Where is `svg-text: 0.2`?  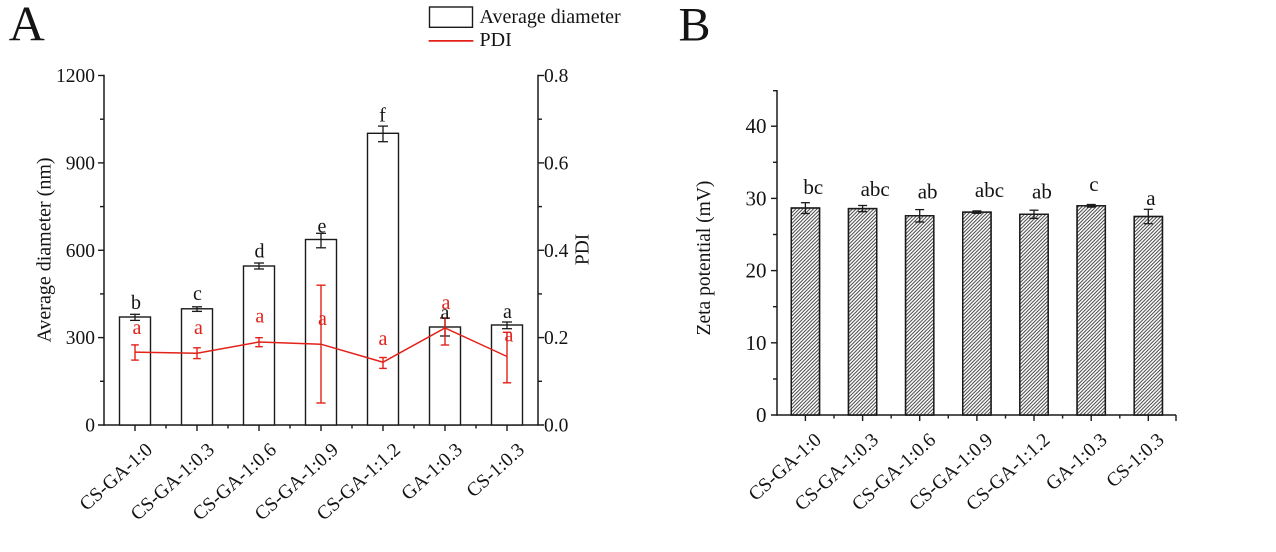 svg-text: 0.2 is located at coordinates (556, 338).